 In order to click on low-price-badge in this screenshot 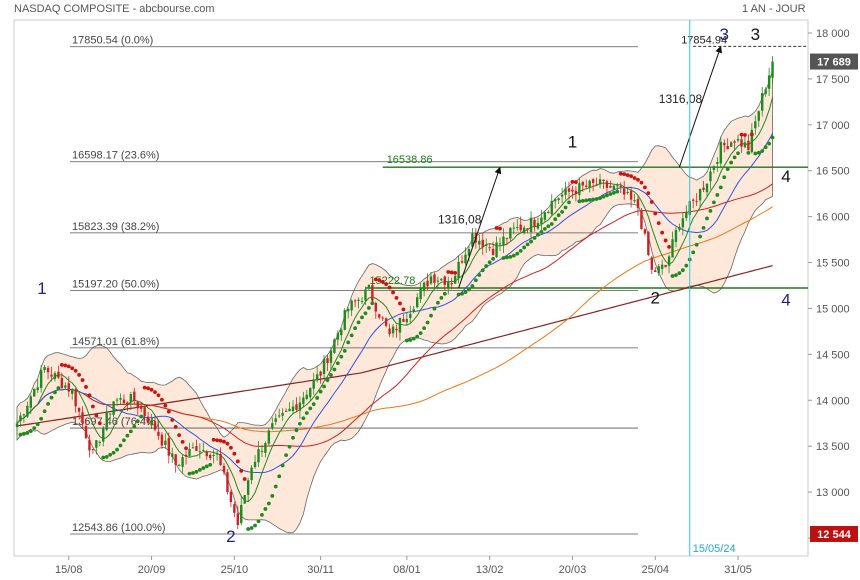, I will do `click(834, 533)`.